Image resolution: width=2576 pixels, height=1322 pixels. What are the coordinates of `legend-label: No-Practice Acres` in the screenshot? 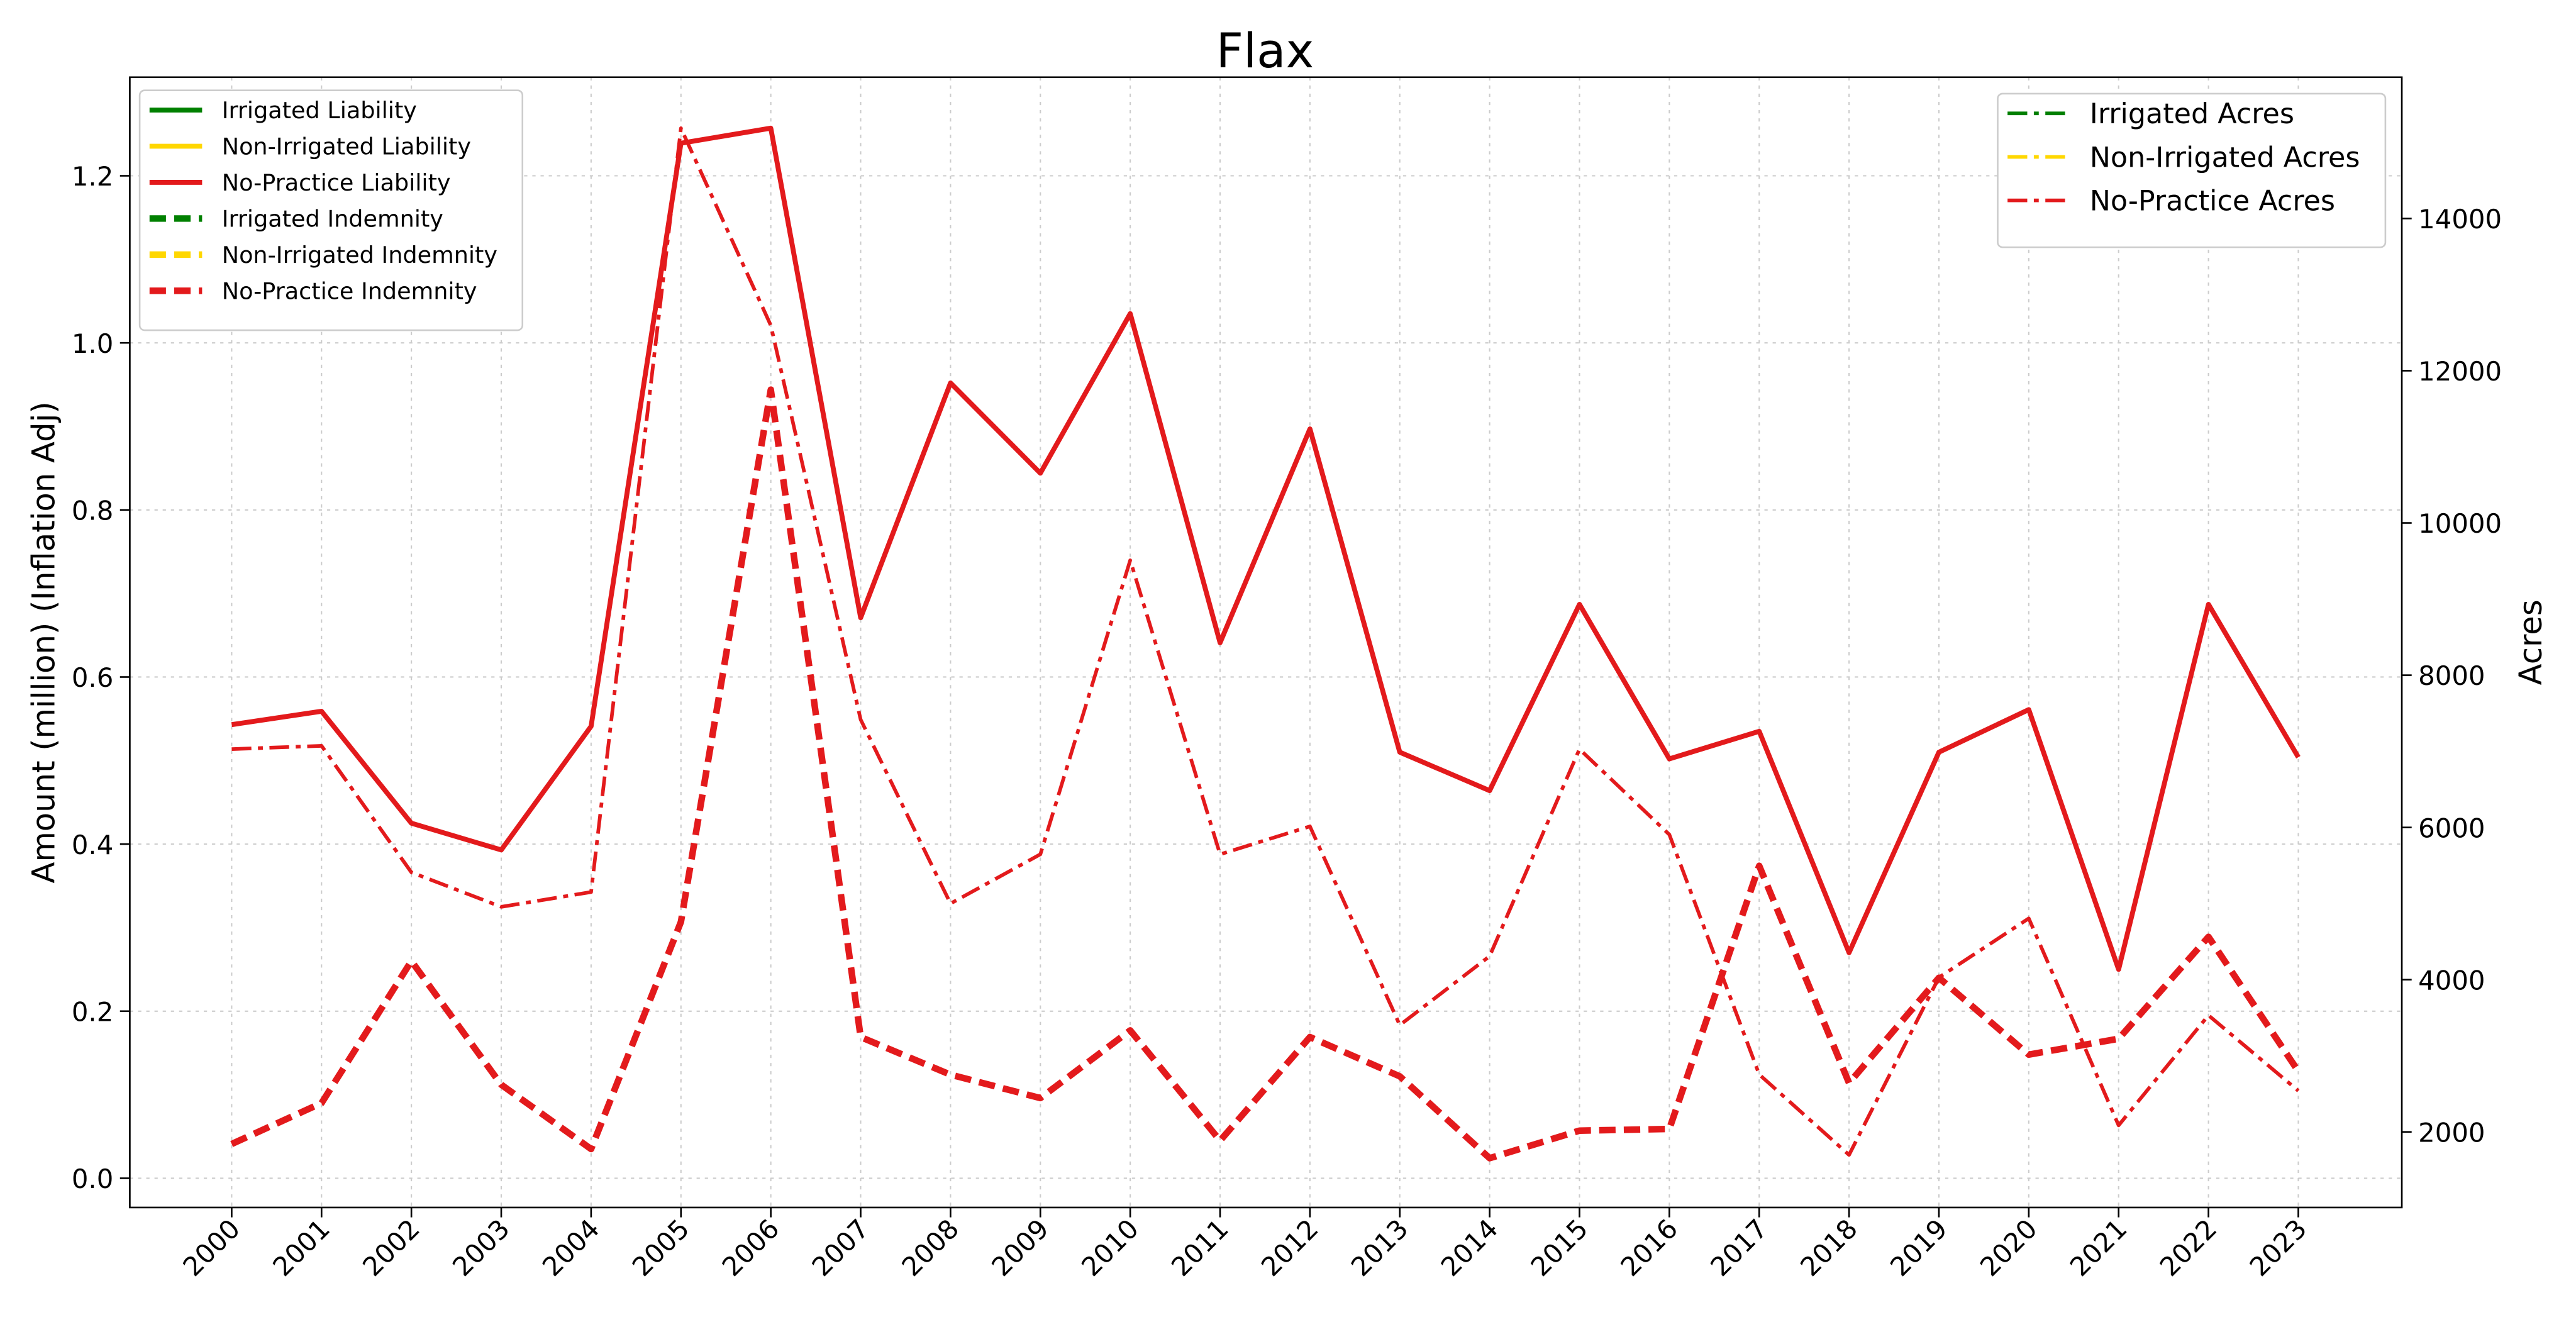 It's located at (2212, 202).